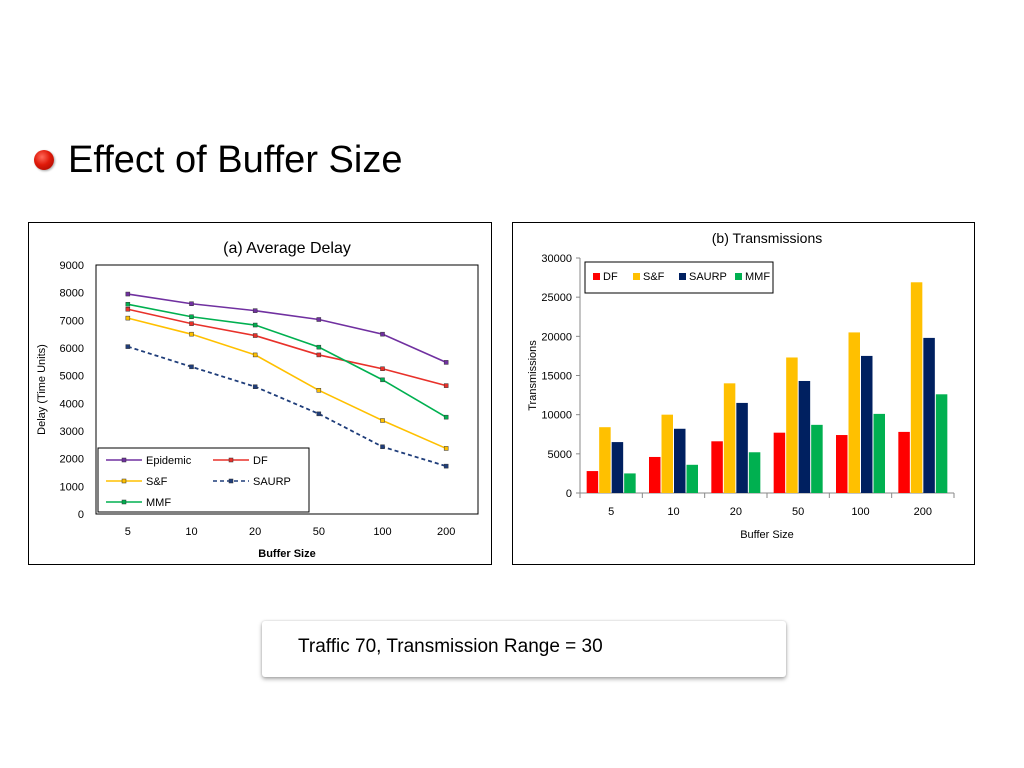 Image resolution: width=1024 pixels, height=768 pixels. Describe the element at coordinates (158, 503) in the screenshot. I see `chart-a-legend-label: MMF` at that location.